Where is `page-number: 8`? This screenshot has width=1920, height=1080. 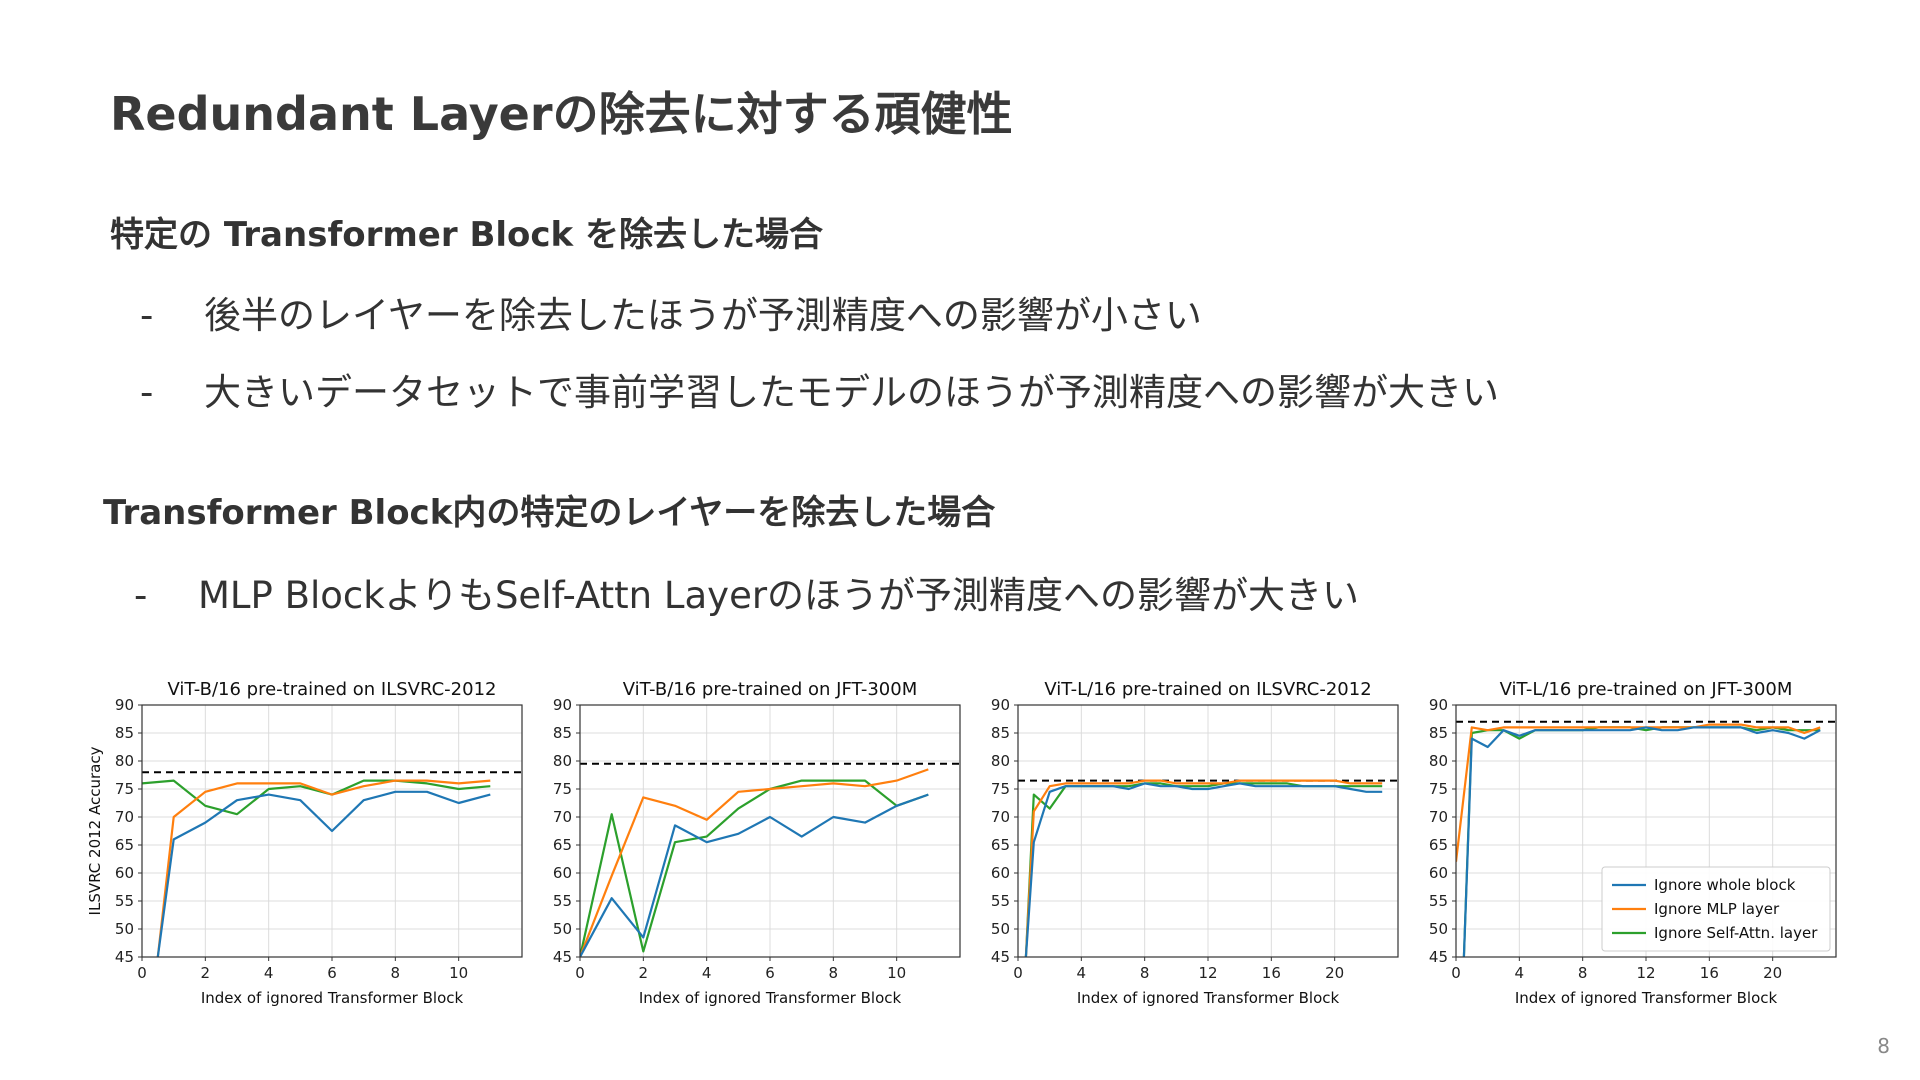
page-number: 8 is located at coordinates (1883, 1046).